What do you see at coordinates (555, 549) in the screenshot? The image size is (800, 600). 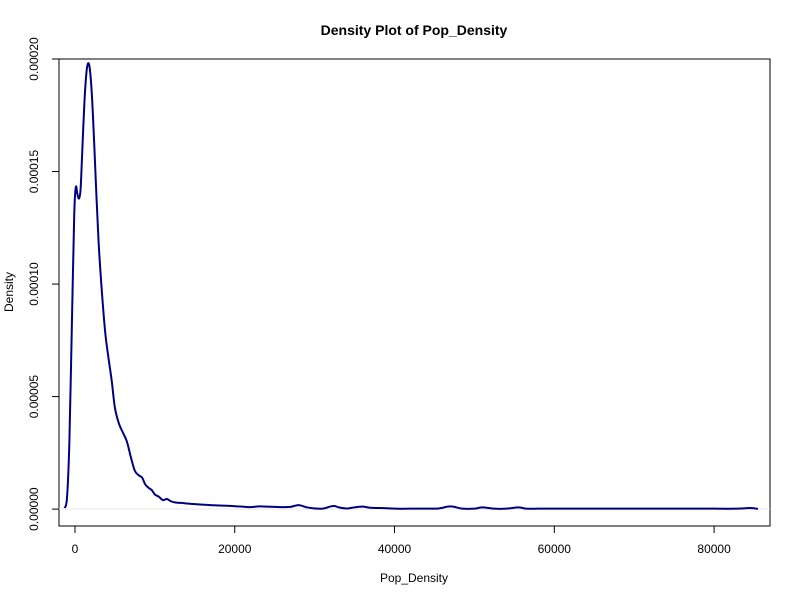 I see `x-tick-label: 60000` at bounding box center [555, 549].